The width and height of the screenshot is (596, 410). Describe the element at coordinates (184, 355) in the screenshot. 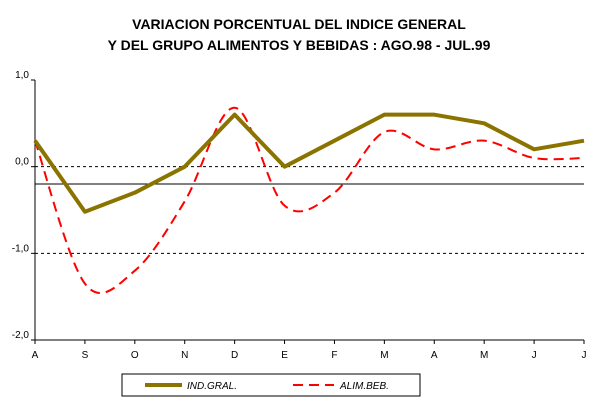

I see `x-tick-label: N` at that location.